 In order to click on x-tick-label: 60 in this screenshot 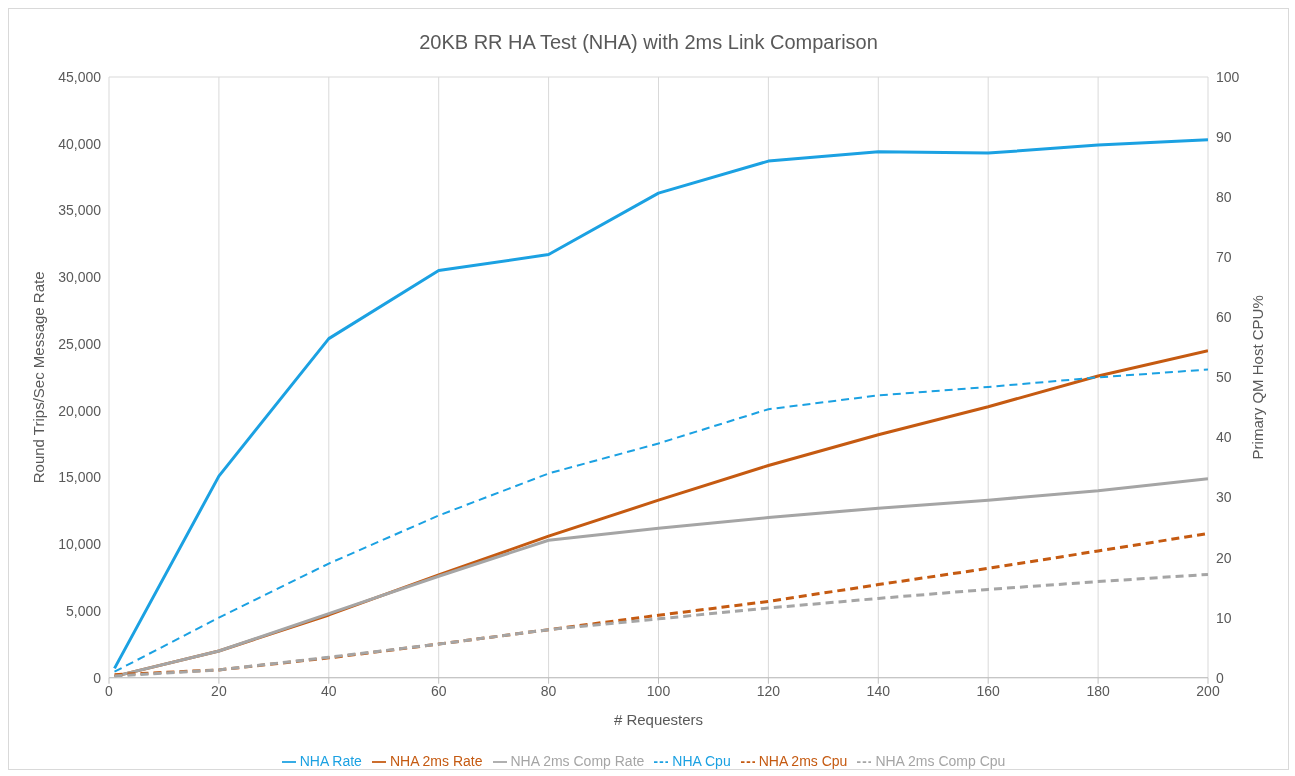, I will do `click(438, 690)`.